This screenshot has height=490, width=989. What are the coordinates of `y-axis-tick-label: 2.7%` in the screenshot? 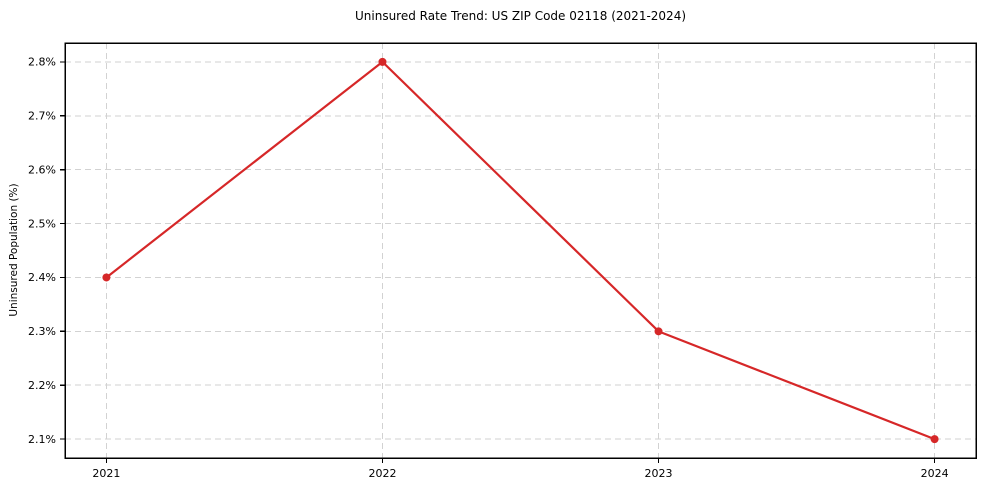 It's located at (42, 116).